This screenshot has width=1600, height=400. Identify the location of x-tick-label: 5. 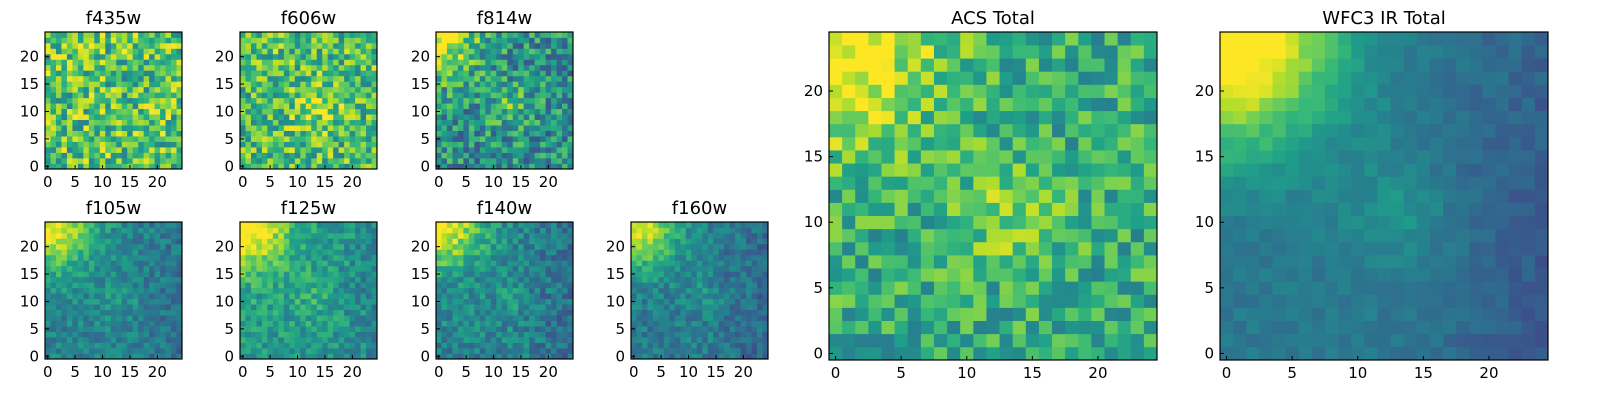
(466, 182).